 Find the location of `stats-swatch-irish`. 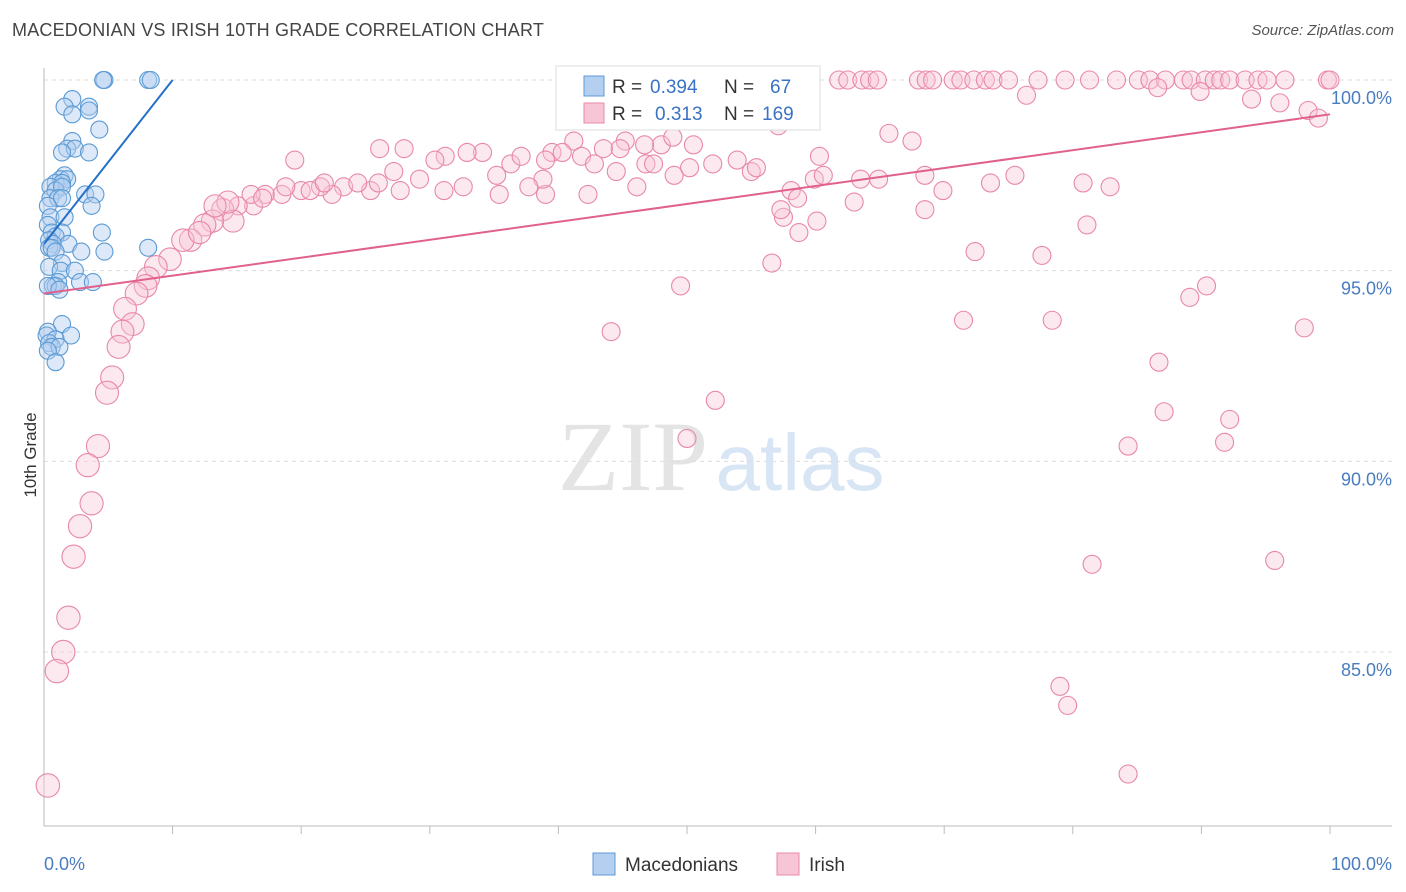

stats-swatch-irish is located at coordinates (594, 113).